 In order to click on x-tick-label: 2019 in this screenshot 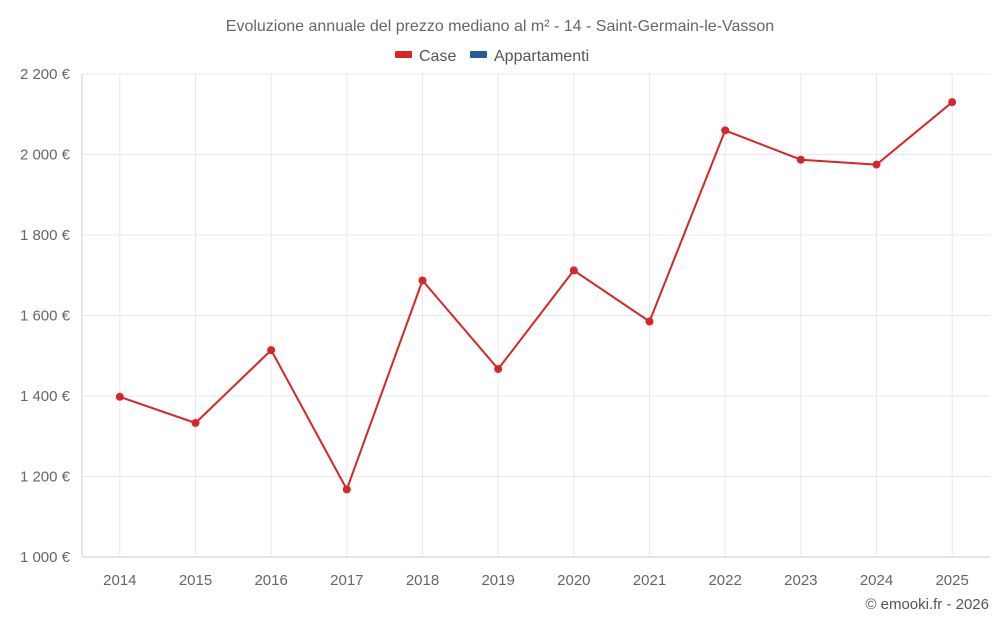, I will do `click(497, 580)`.